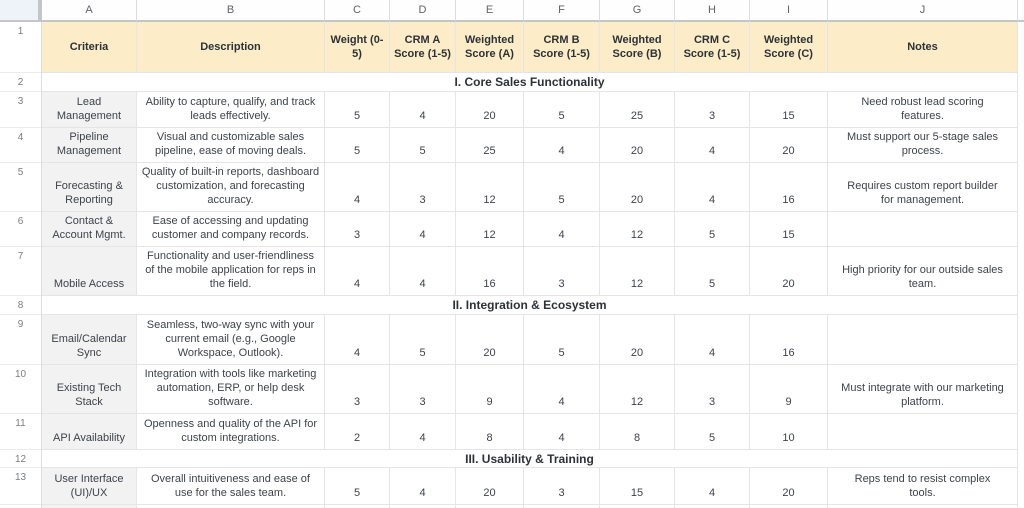  Describe the element at coordinates (923, 145) in the screenshot. I see `cell-J4: Must support our 5-stage sales process.` at that location.